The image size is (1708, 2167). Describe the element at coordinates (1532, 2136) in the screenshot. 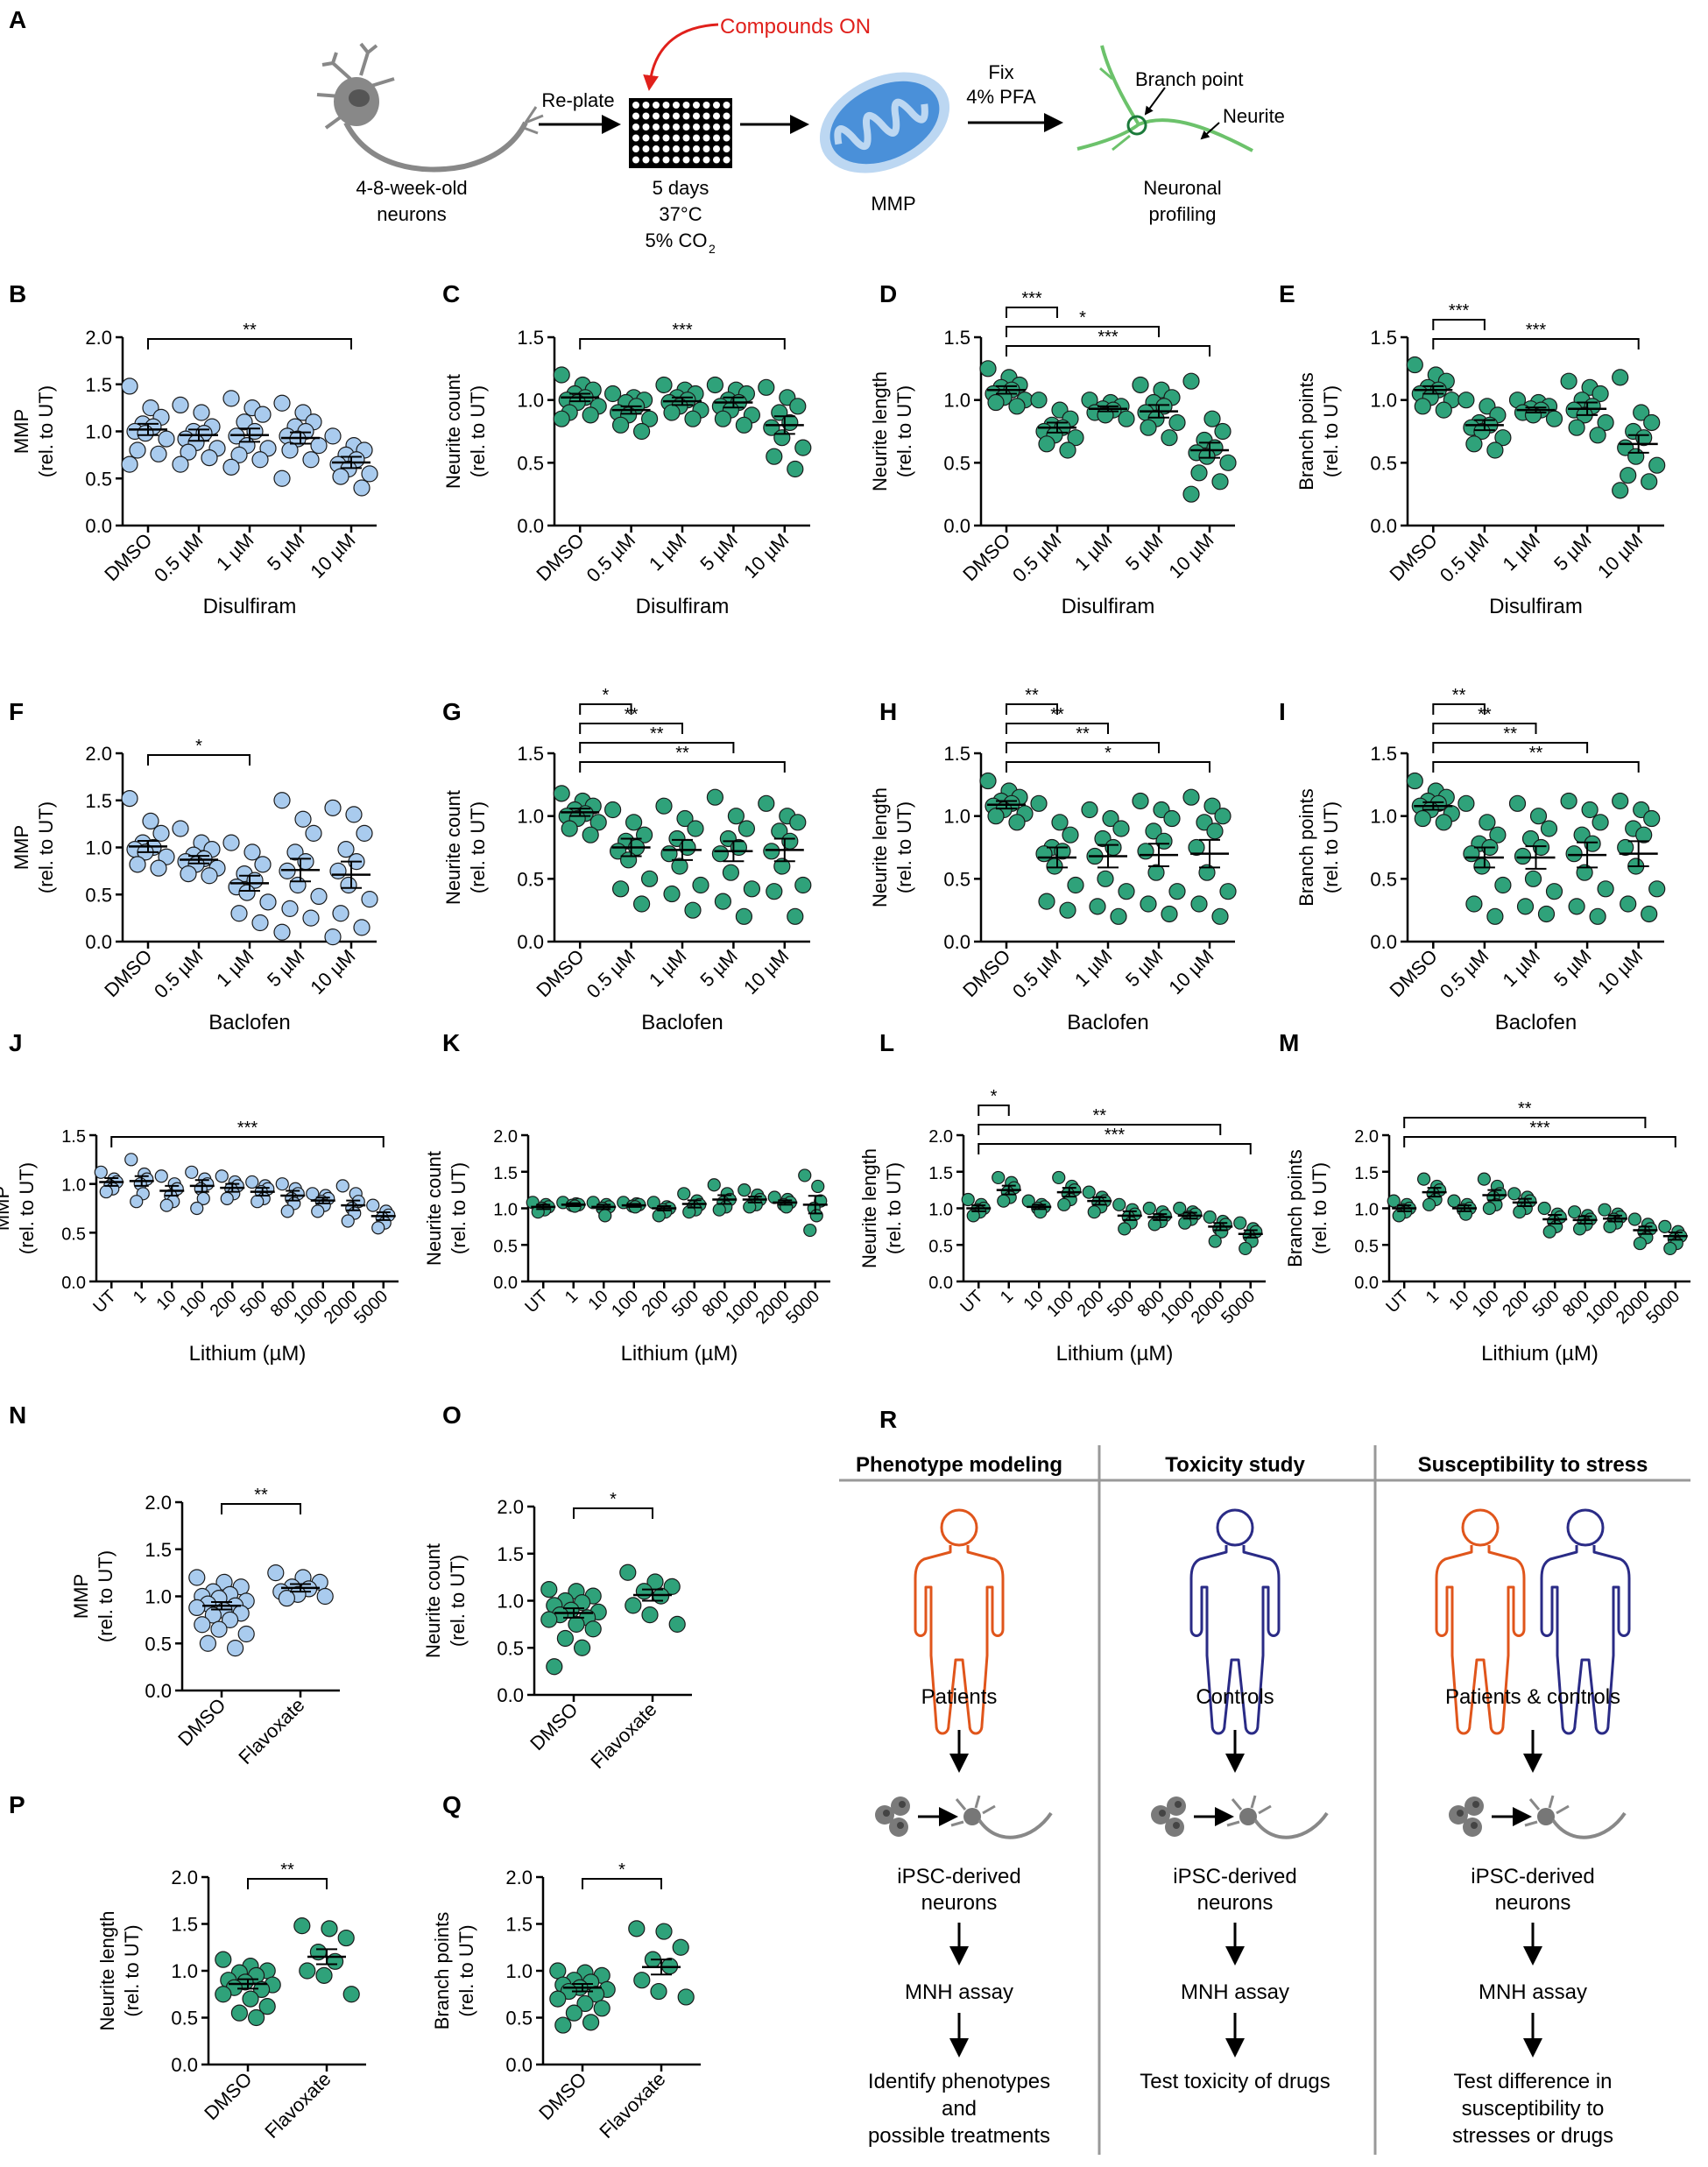

I see `outcome-label: stresses or drugs` at that location.